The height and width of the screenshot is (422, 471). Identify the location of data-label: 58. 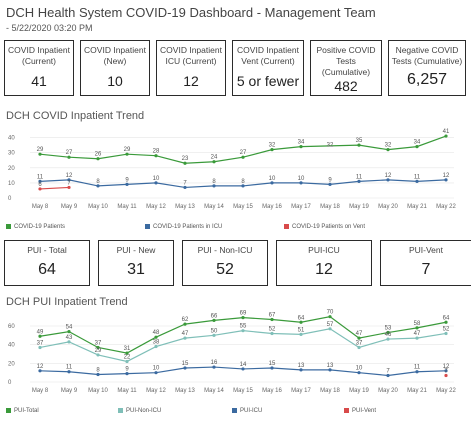
(417, 324).